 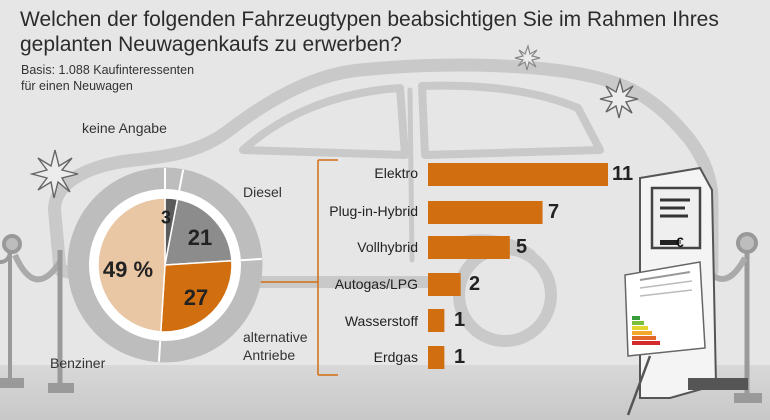 I want to click on pie-ring-ticks, so click(x=209, y=265).